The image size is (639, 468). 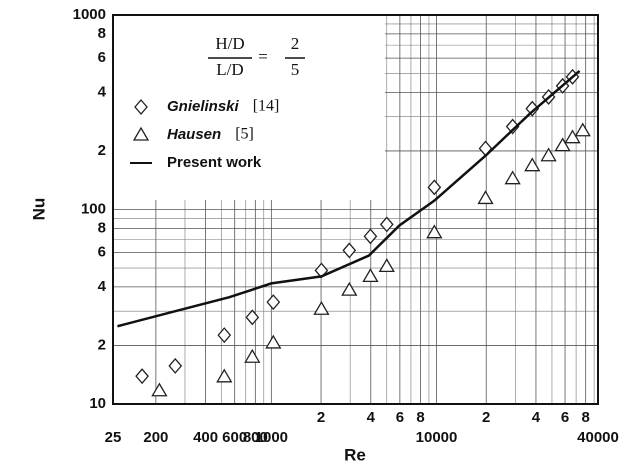 What do you see at coordinates (203, 106) in the screenshot?
I see `legend-label: Gnielinski` at bounding box center [203, 106].